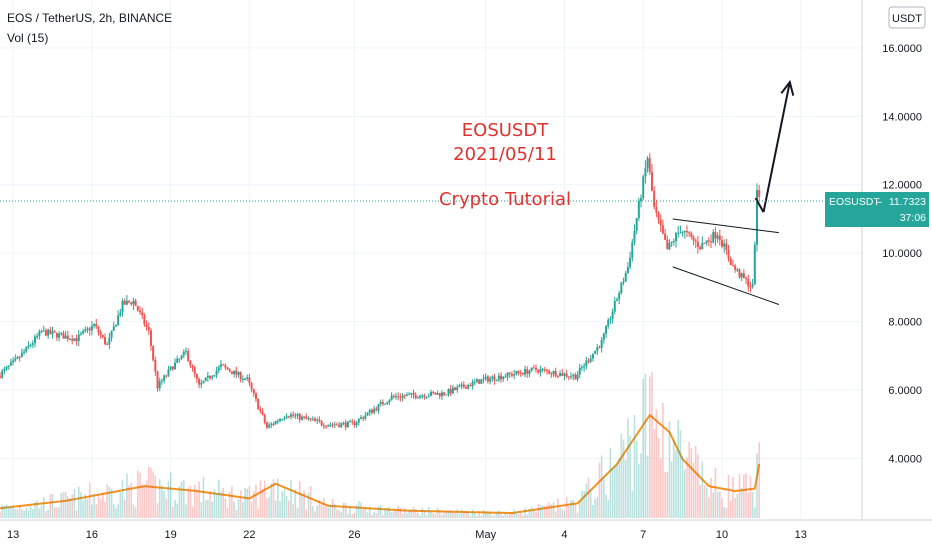 The width and height of the screenshot is (932, 555). I want to click on projection-arrow-tail, so click(759, 205).